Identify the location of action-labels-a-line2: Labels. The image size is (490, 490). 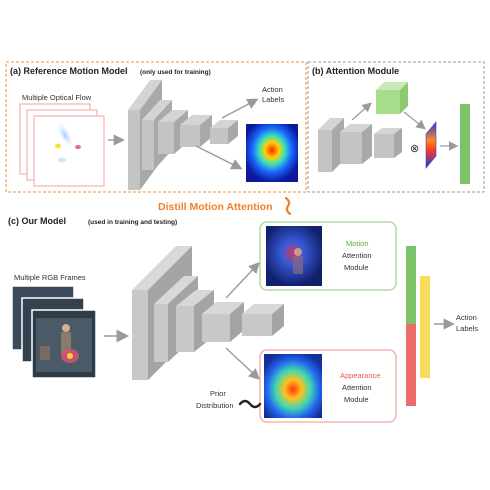
(273, 99).